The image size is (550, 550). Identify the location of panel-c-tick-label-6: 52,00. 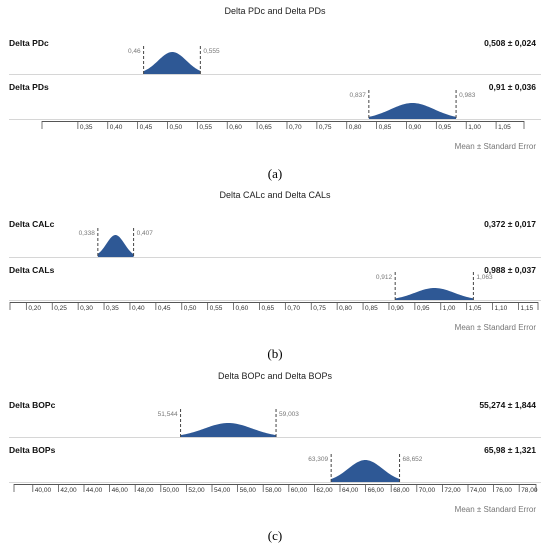
(196, 490).